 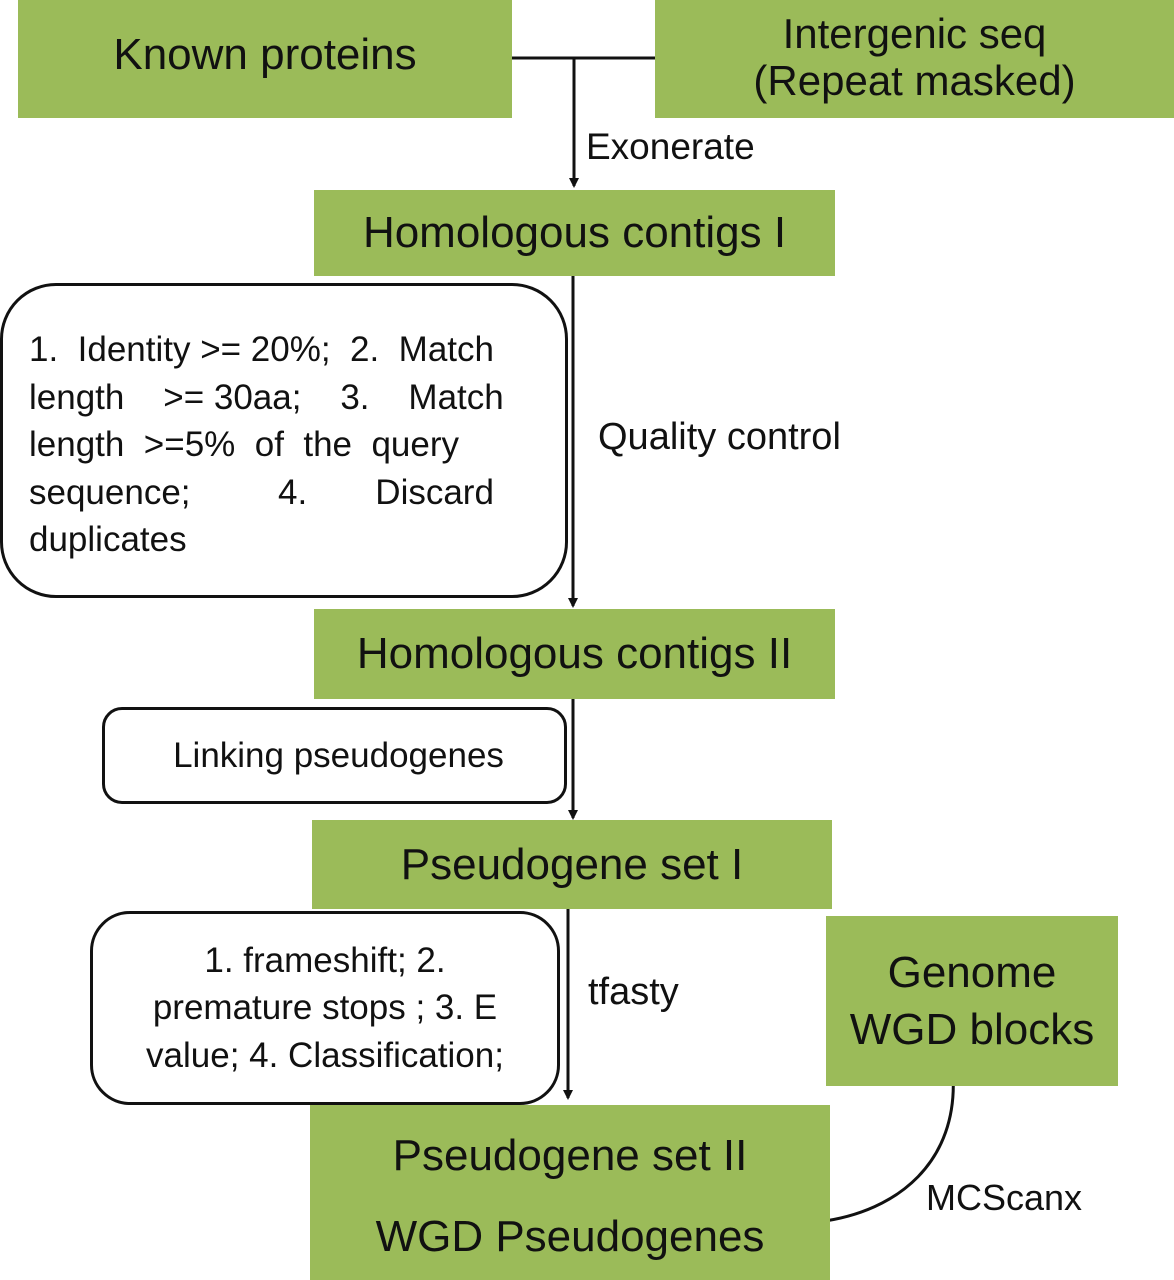 What do you see at coordinates (914, 33) in the screenshot?
I see `intergenic-seq-label: Intergenic seq` at bounding box center [914, 33].